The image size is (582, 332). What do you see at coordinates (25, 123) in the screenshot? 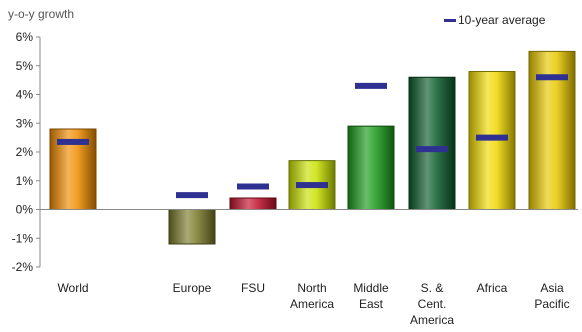
I see `y-tick-label: 3%` at bounding box center [25, 123].